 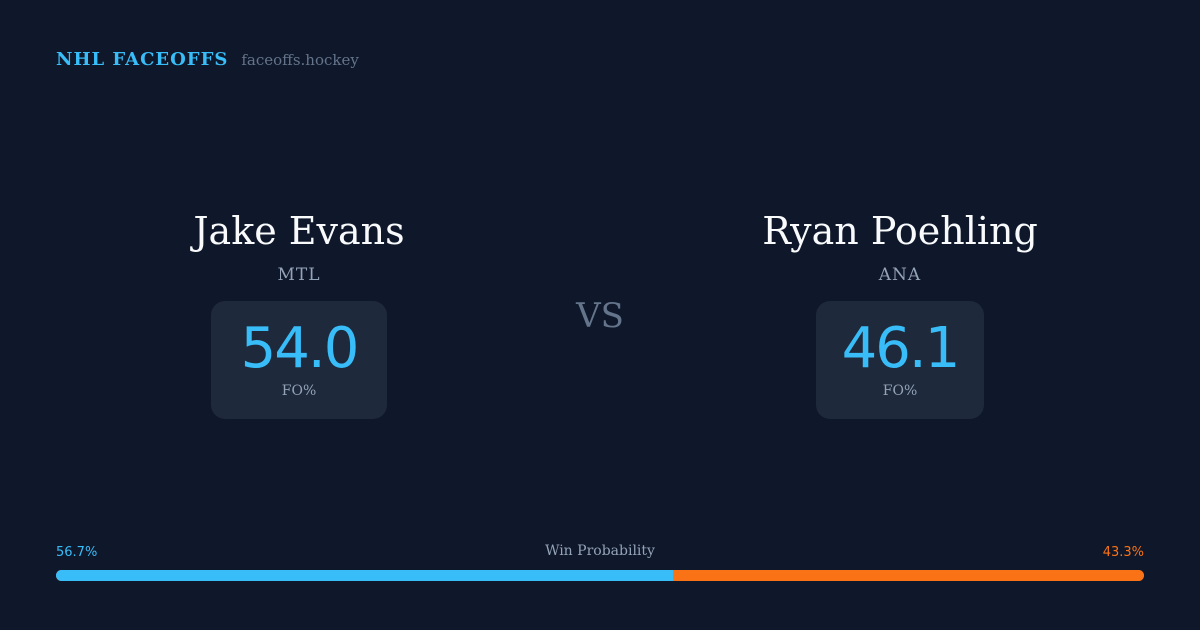 I want to click on stat-card: 54.0 FO%, so click(x=299, y=360).